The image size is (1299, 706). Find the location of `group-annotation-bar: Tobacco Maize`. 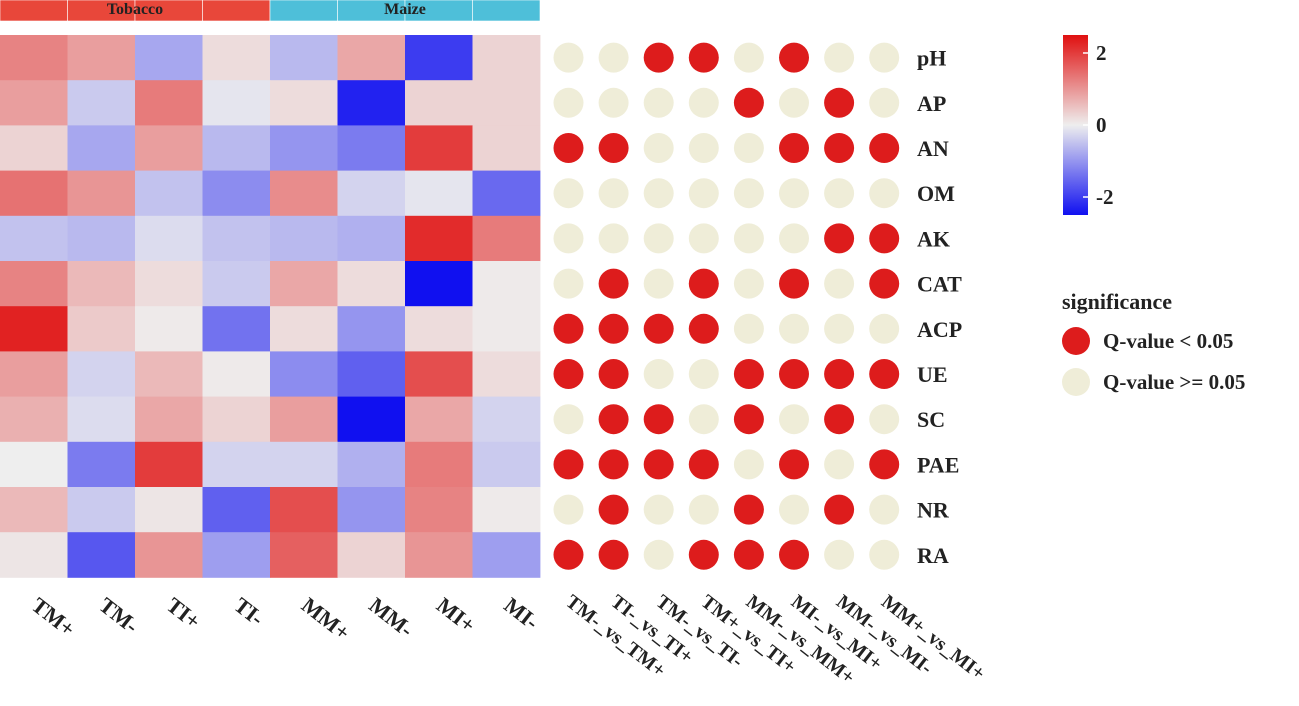

group-annotation-bar: Tobacco Maize is located at coordinates (270, 11).